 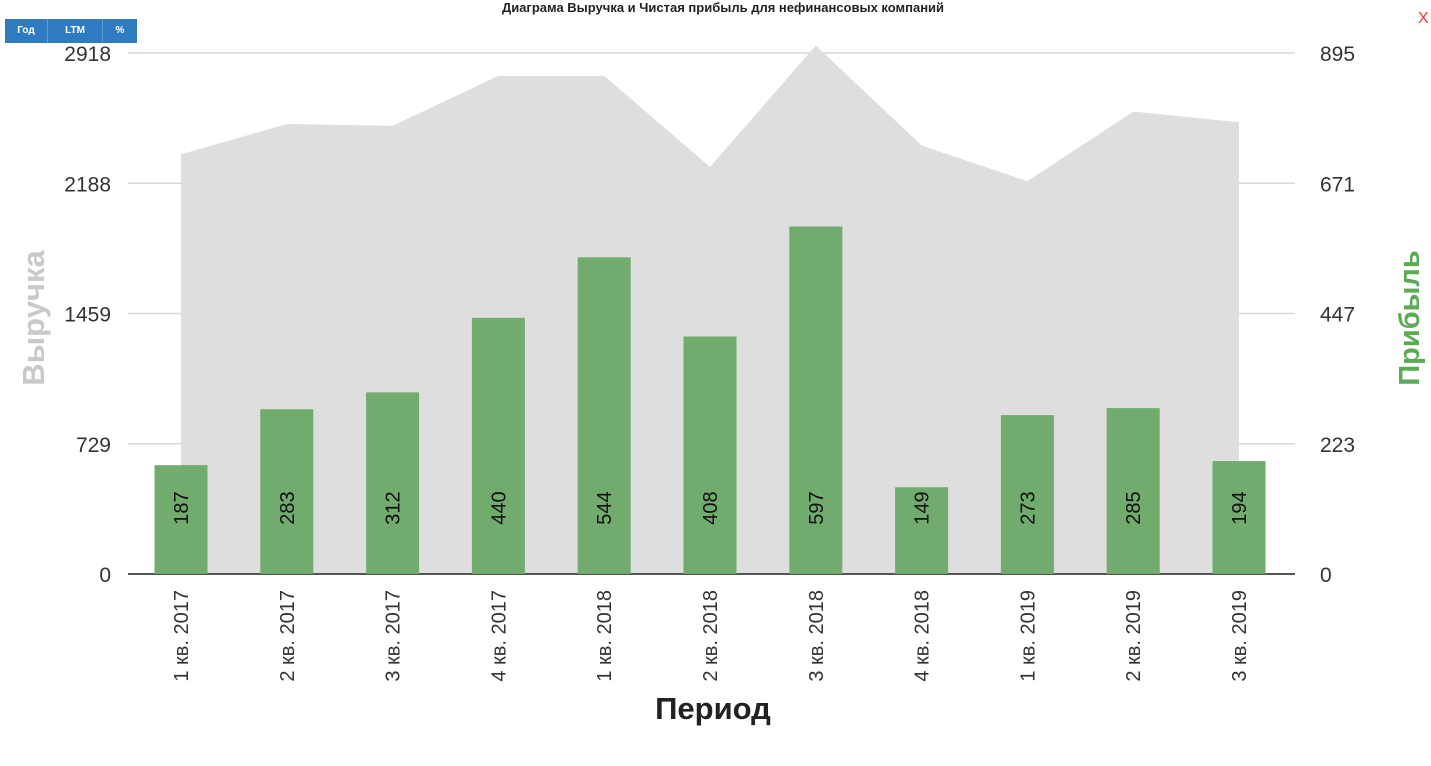 What do you see at coordinates (1337, 54) in the screenshot?
I see `right-tick-label: 895` at bounding box center [1337, 54].